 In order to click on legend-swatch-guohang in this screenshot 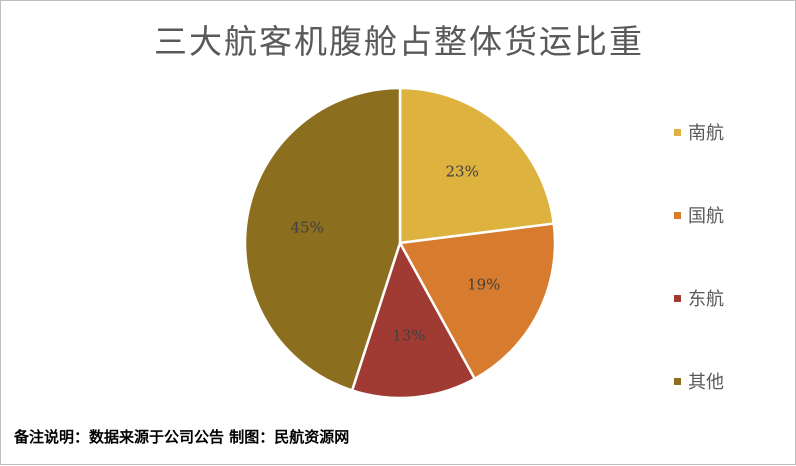, I will do `click(677, 215)`.